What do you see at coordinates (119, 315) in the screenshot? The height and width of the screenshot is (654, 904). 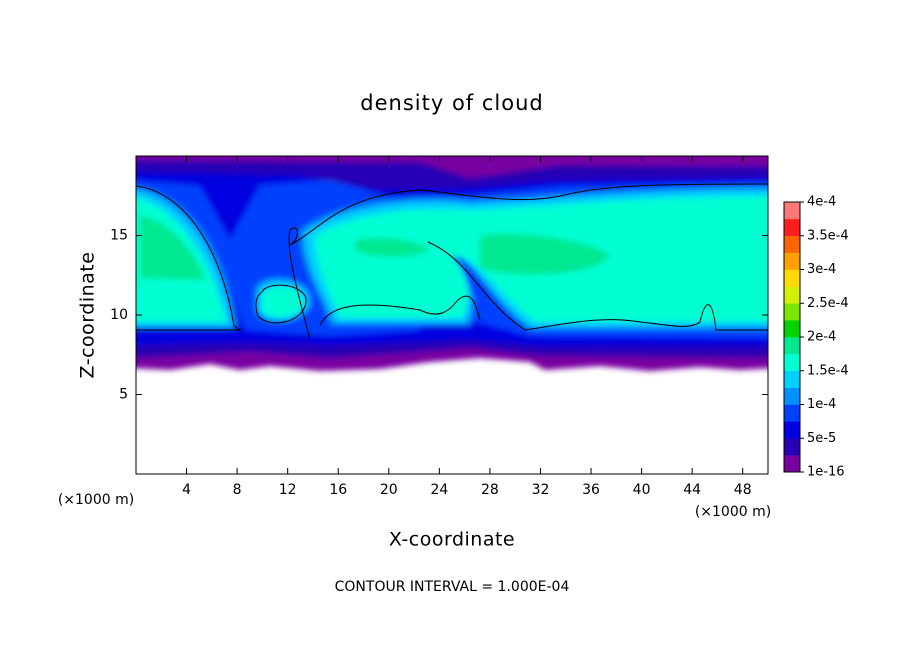 I see `y-tick-label: 10` at bounding box center [119, 315].